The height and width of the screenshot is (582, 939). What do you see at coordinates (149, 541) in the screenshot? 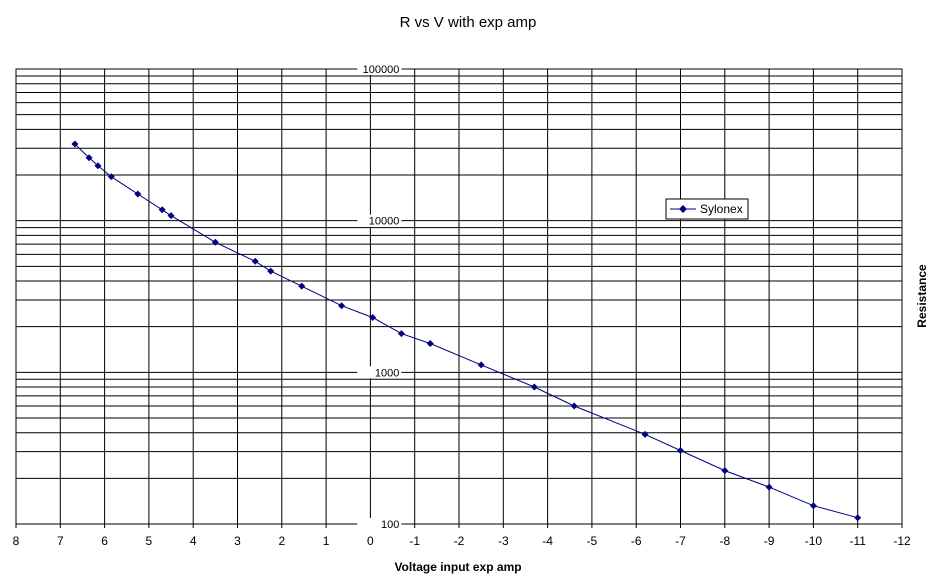
I see `x-tick-label-3: 5` at bounding box center [149, 541].